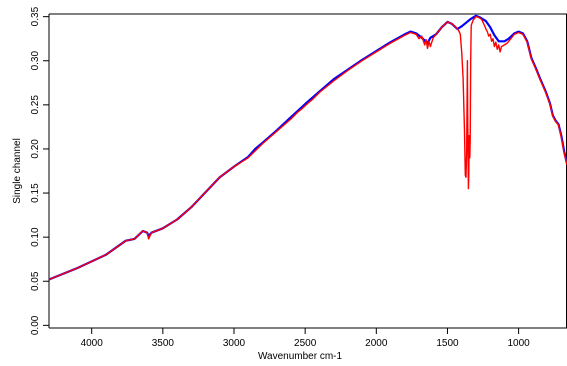  I want to click on y-tick-label: 0.25, so click(35, 105).